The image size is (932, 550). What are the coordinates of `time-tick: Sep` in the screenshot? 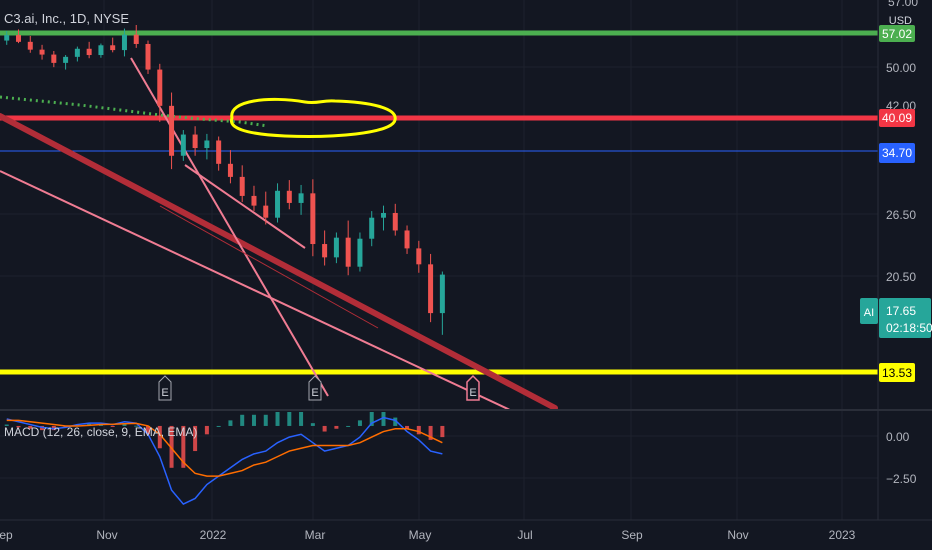 It's located at (6, 535).